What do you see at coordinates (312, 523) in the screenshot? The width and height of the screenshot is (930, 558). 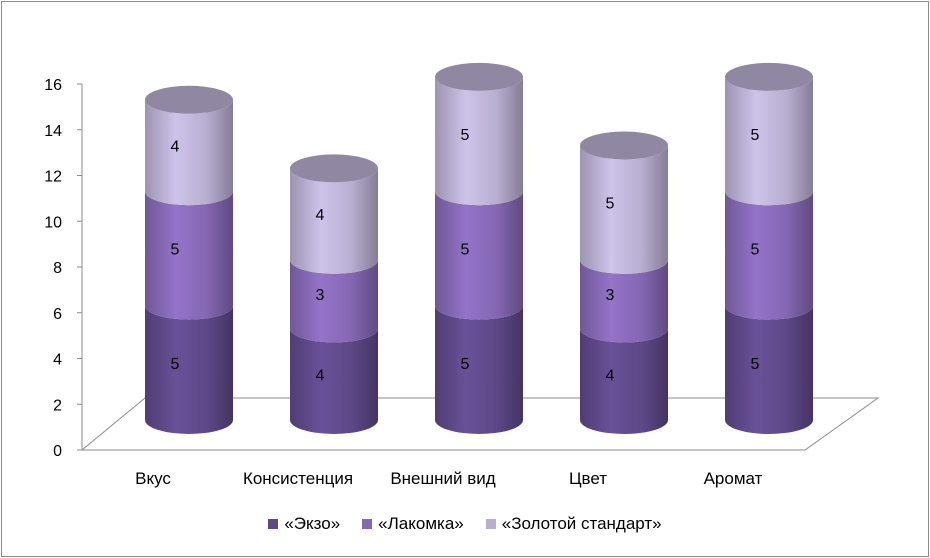 I see `legend-label: «Экзо»` at bounding box center [312, 523].